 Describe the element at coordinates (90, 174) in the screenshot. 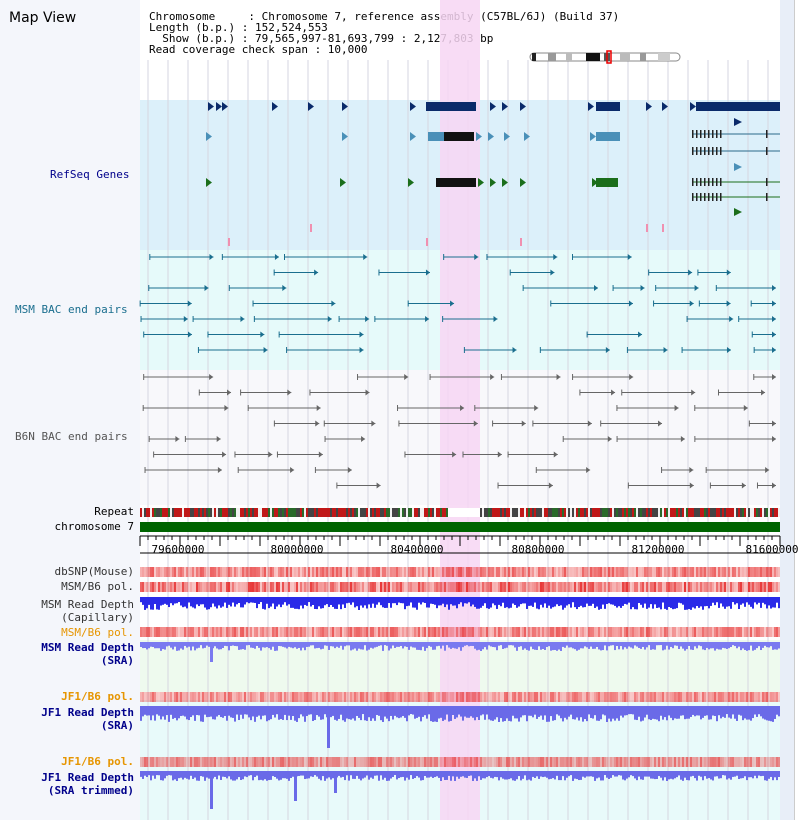

I see `track-label-refseq: RefSeq Genes` at that location.